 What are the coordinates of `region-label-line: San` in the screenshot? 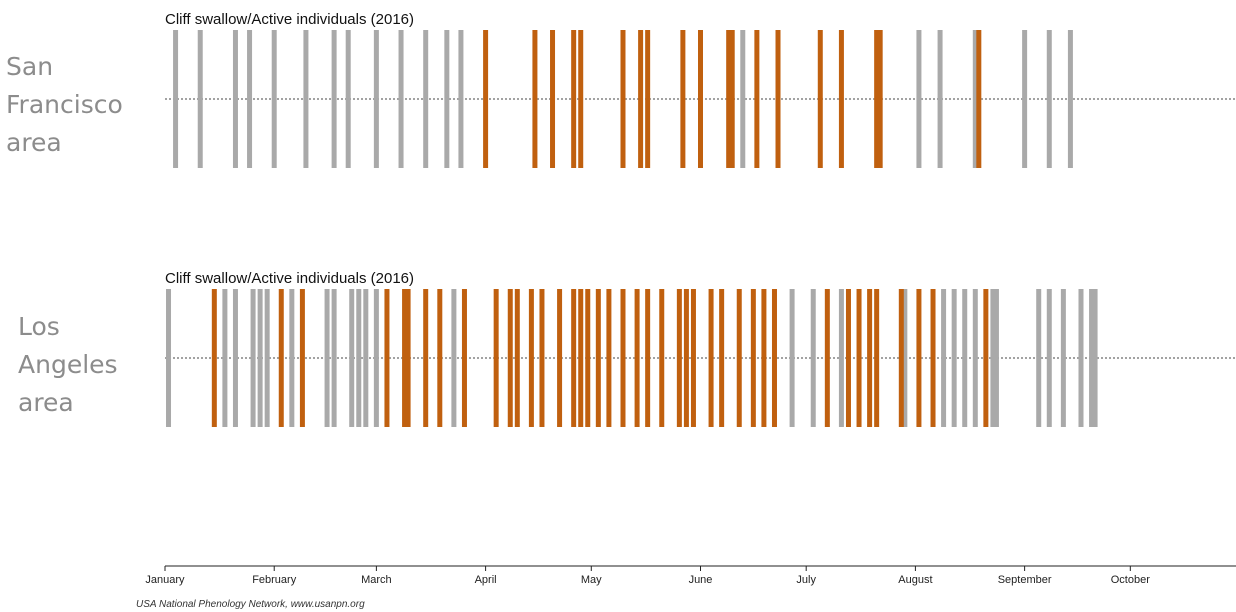 It's located at (29, 66).